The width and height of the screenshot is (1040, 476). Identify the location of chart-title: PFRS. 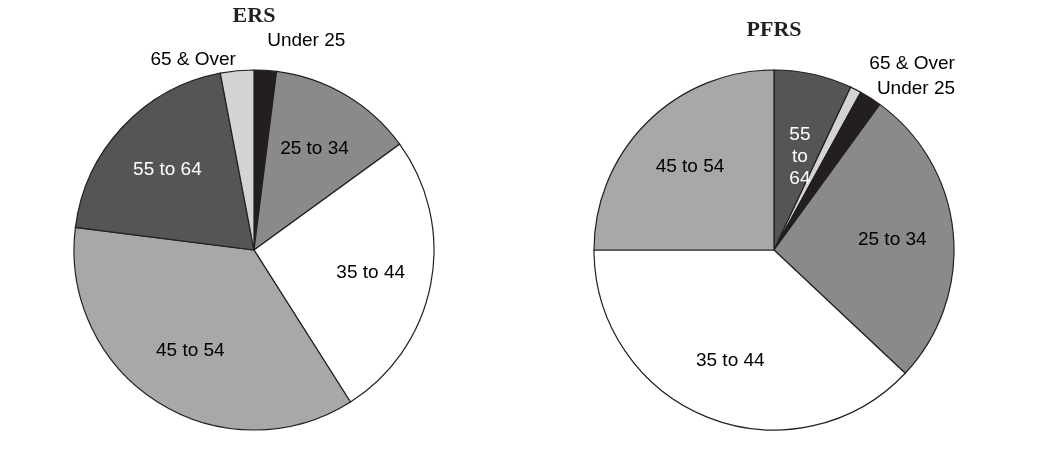
(774, 28).